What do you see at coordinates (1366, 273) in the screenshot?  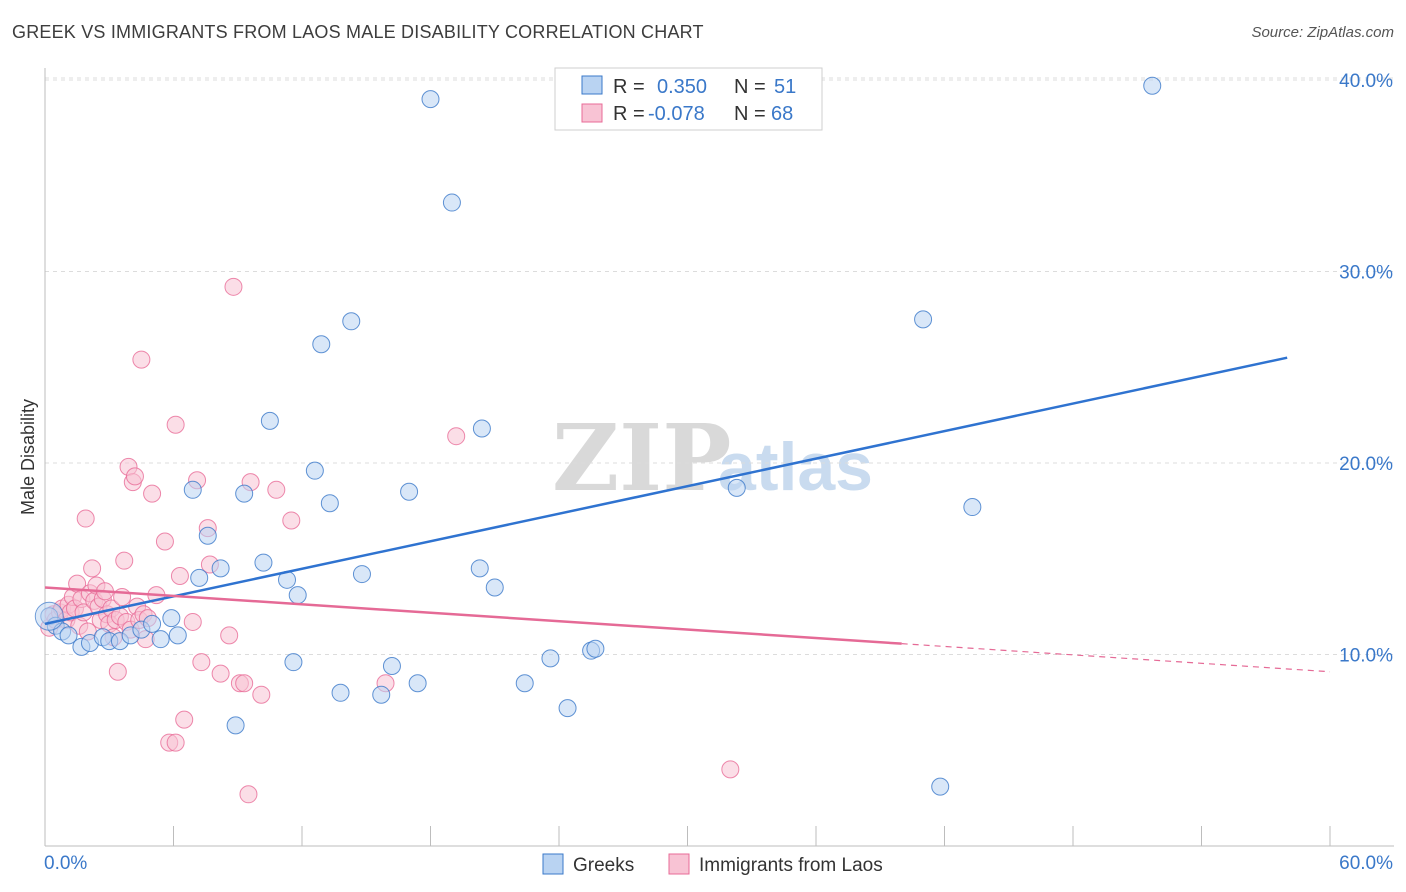 I see `y-tick-label: 30.0%` at bounding box center [1366, 273].